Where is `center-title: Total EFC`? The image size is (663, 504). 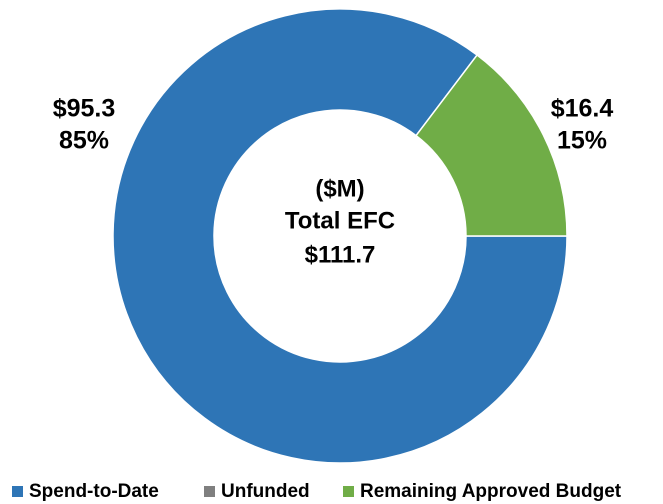
center-title: Total EFC is located at coordinates (340, 220).